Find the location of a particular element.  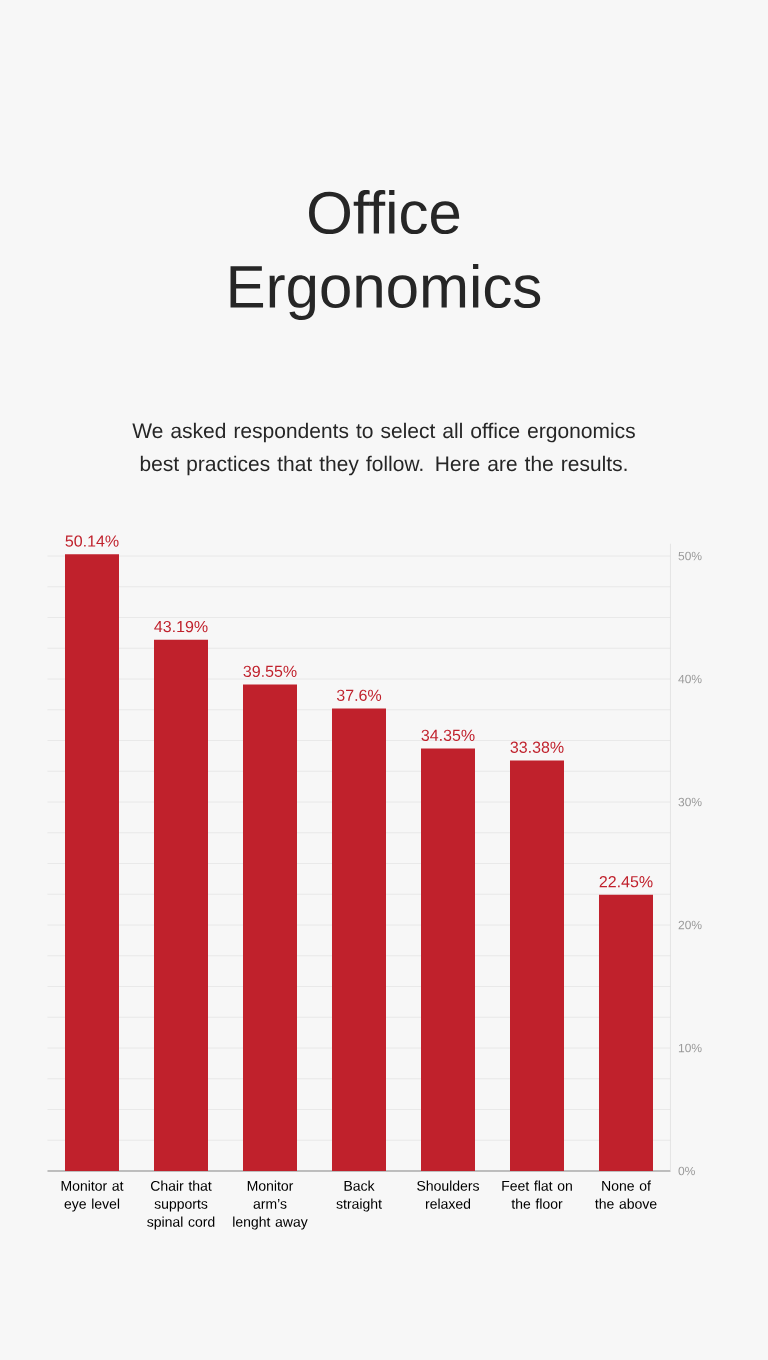

data-label: 50.14% is located at coordinates (92, 541).